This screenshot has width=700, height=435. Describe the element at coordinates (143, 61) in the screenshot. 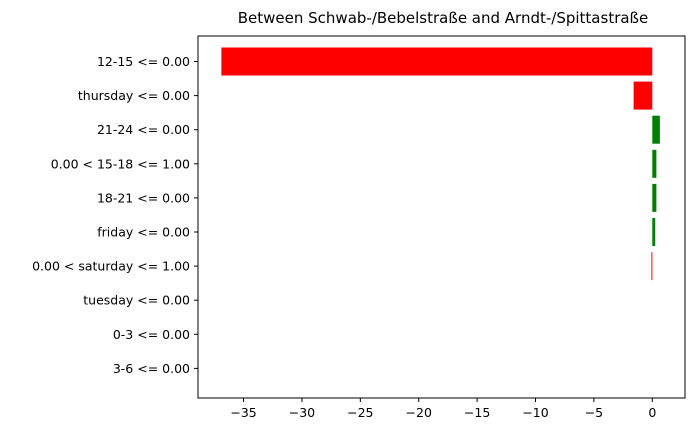

I see `y-tick-label: 12-15 <= 0.00` at that location.